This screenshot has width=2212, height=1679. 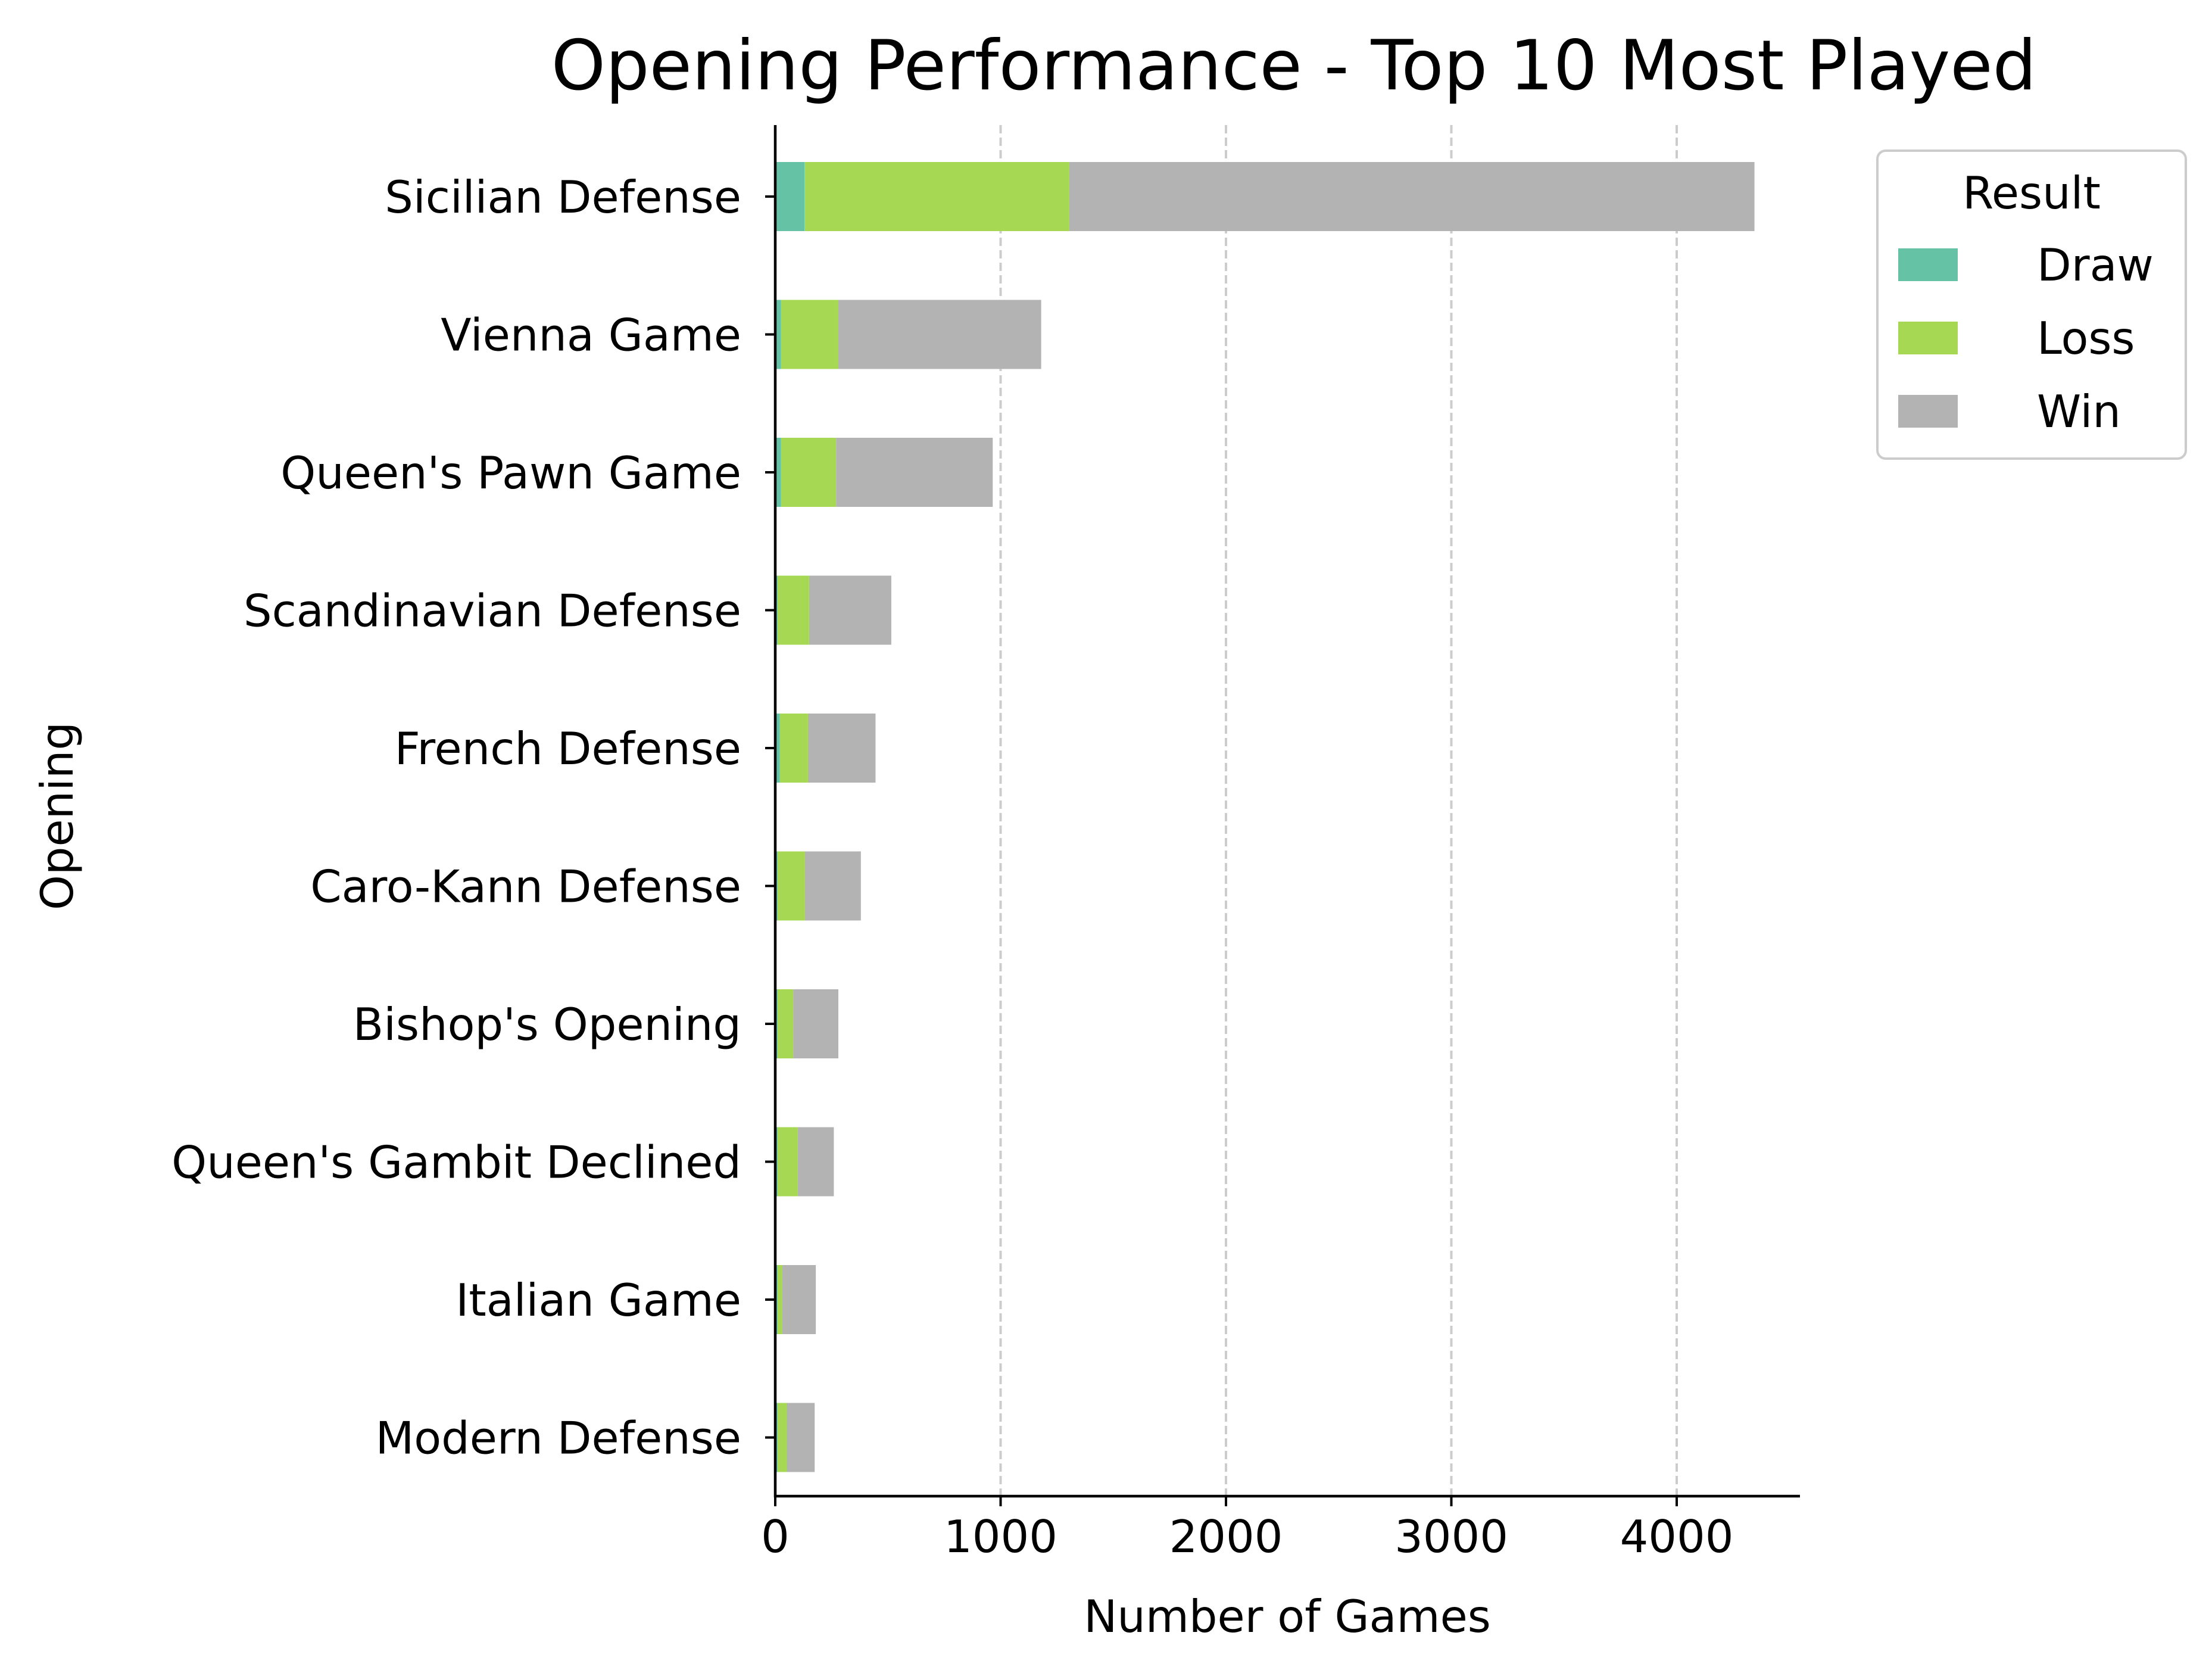 What do you see at coordinates (1226, 1536) in the screenshot?
I see `x-tick-label: 2000` at bounding box center [1226, 1536].